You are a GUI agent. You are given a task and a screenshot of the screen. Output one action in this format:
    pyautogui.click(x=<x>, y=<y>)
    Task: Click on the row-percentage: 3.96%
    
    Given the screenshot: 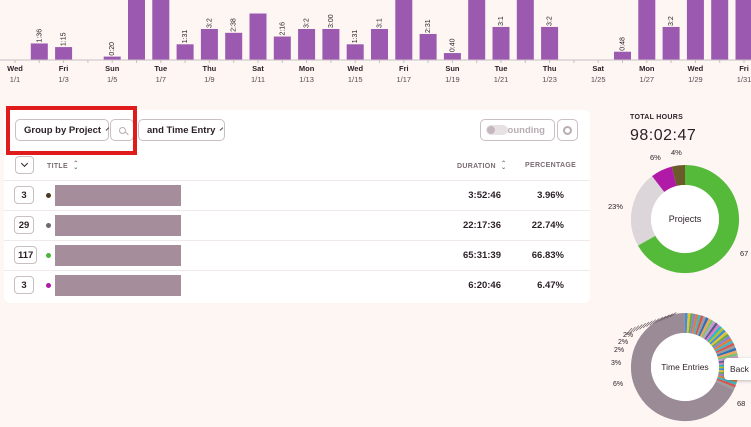 What is the action you would take?
    pyautogui.click(x=550, y=195)
    